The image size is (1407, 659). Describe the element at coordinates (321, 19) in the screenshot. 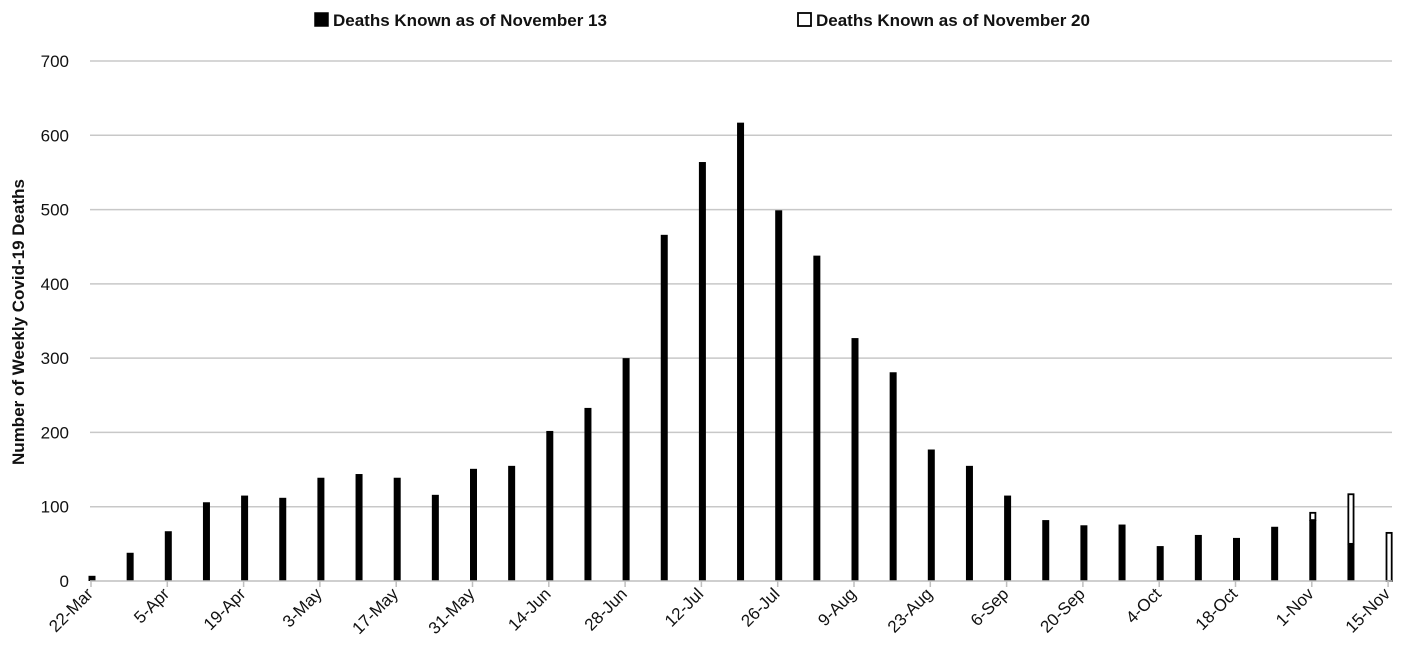

I see `legend-swatch-nov13` at that location.